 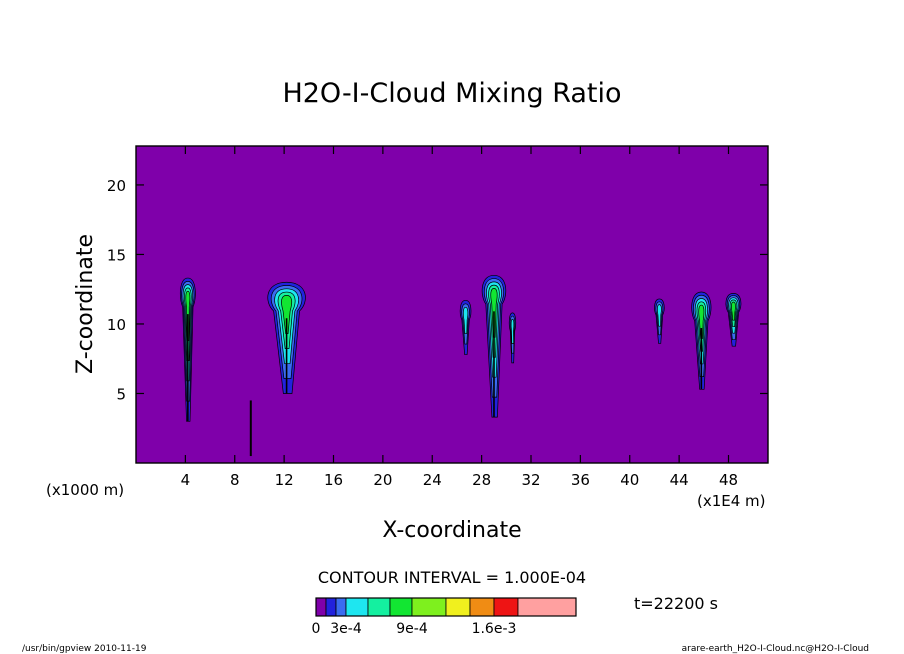 What do you see at coordinates (775, 649) in the screenshot?
I see `footer-right: arare-earth_H2O-I-Cloud.nc@H2O-I-Cloud` at bounding box center [775, 649].